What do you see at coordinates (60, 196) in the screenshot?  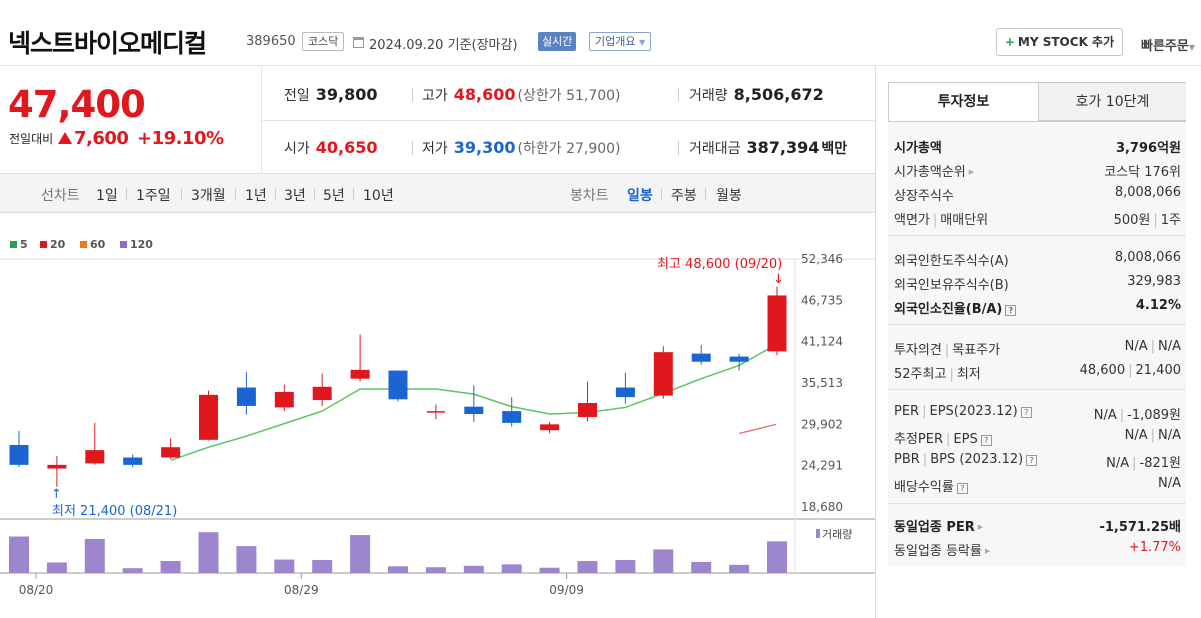 I see `line-chart-label: 선차트` at bounding box center [60, 196].